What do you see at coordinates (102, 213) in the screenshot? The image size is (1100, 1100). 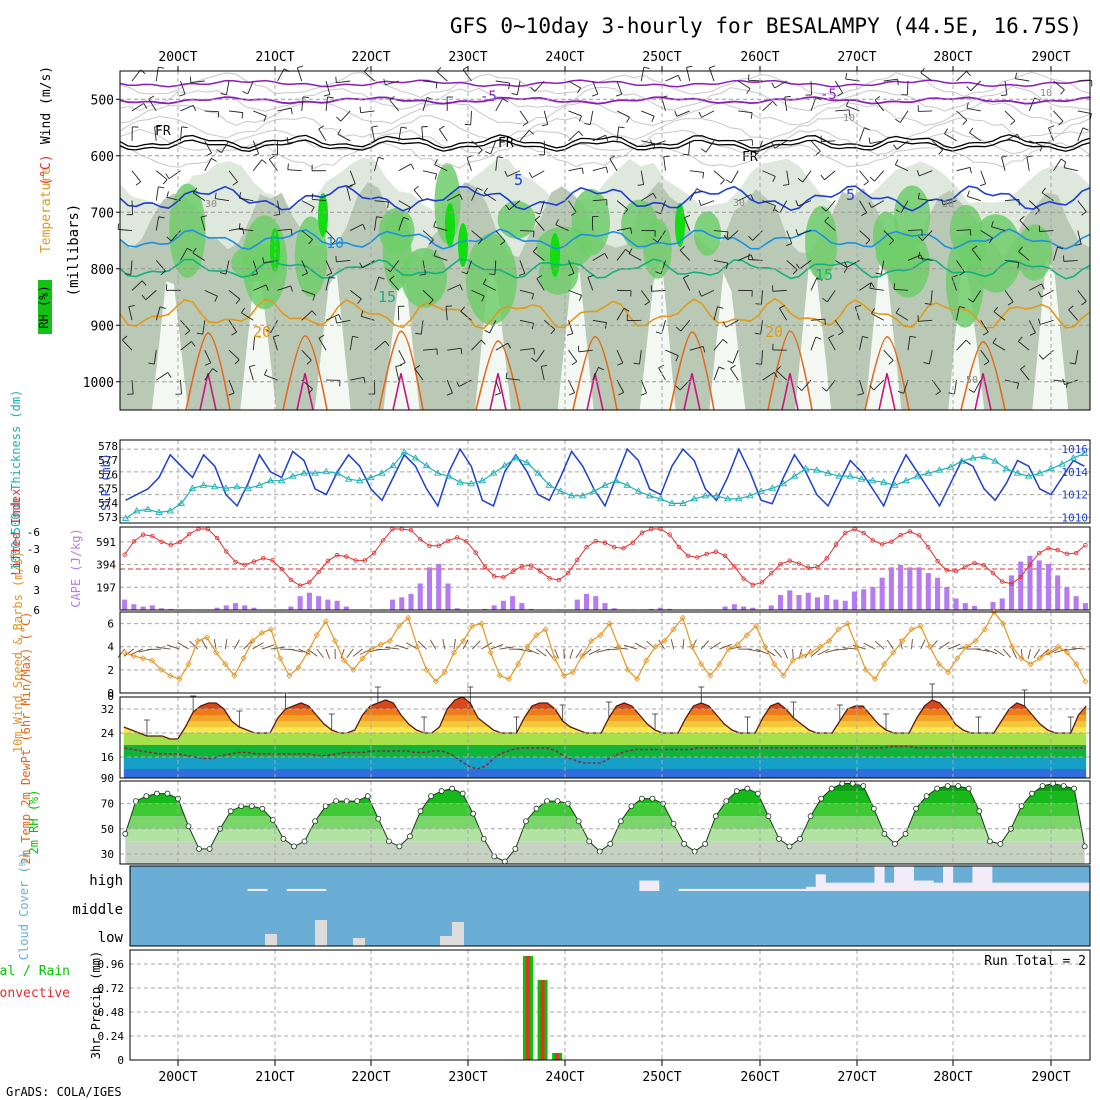 I see `pressure-tick-label: 700` at bounding box center [102, 213].